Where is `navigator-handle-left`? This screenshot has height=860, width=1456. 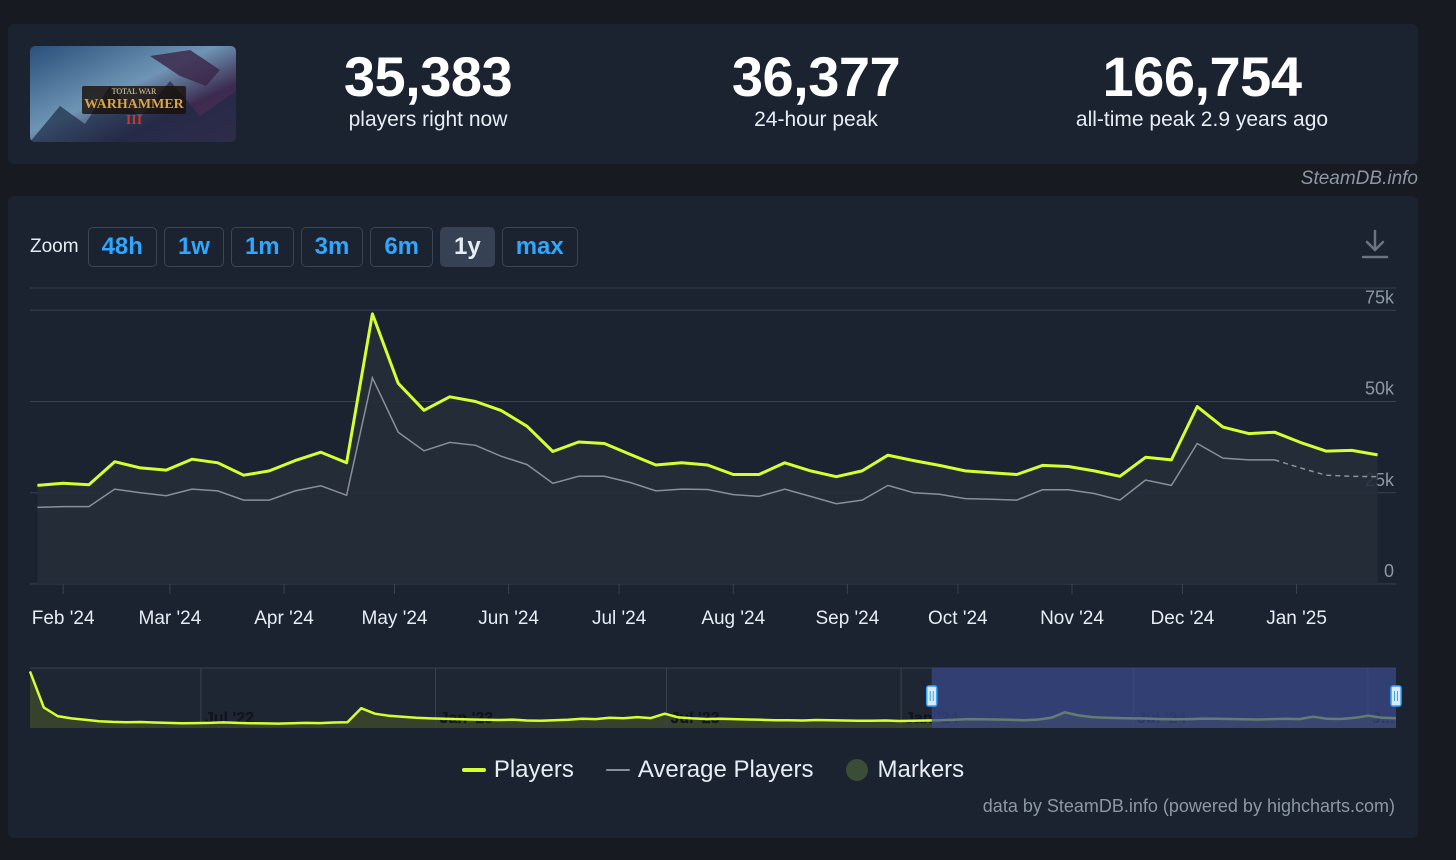
navigator-handle-left is located at coordinates (931, 696).